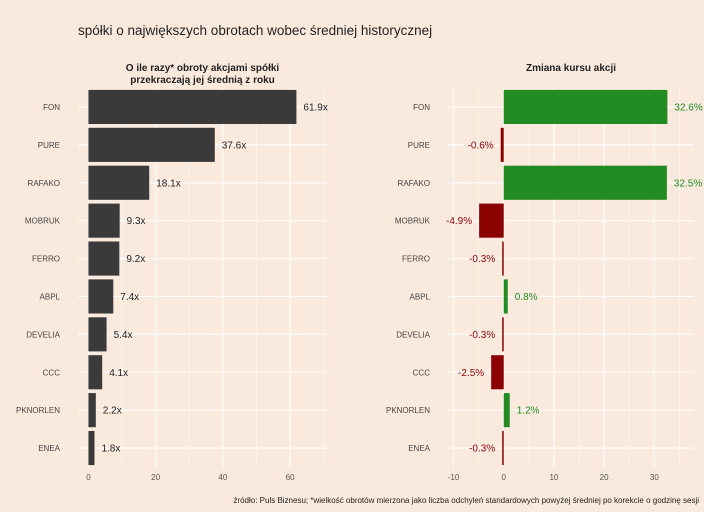 The image size is (704, 512). Describe the element at coordinates (503, 477) in the screenshot. I see `price-change-x-tick-label: 0` at that location.